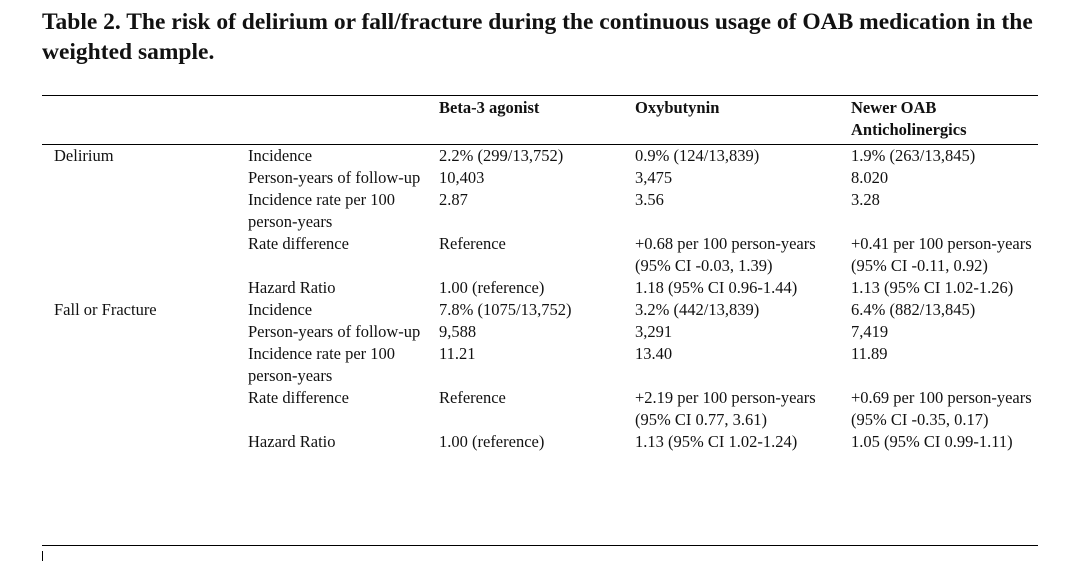 The width and height of the screenshot is (1080, 561). I want to click on newer-cell: 6.4% (882/13,845), so click(913, 309).